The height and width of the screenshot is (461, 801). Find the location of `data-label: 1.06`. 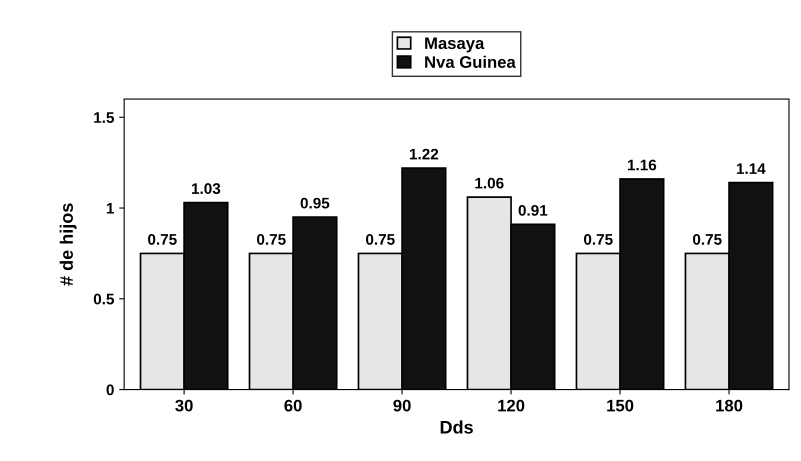

data-label: 1.06 is located at coordinates (489, 183).